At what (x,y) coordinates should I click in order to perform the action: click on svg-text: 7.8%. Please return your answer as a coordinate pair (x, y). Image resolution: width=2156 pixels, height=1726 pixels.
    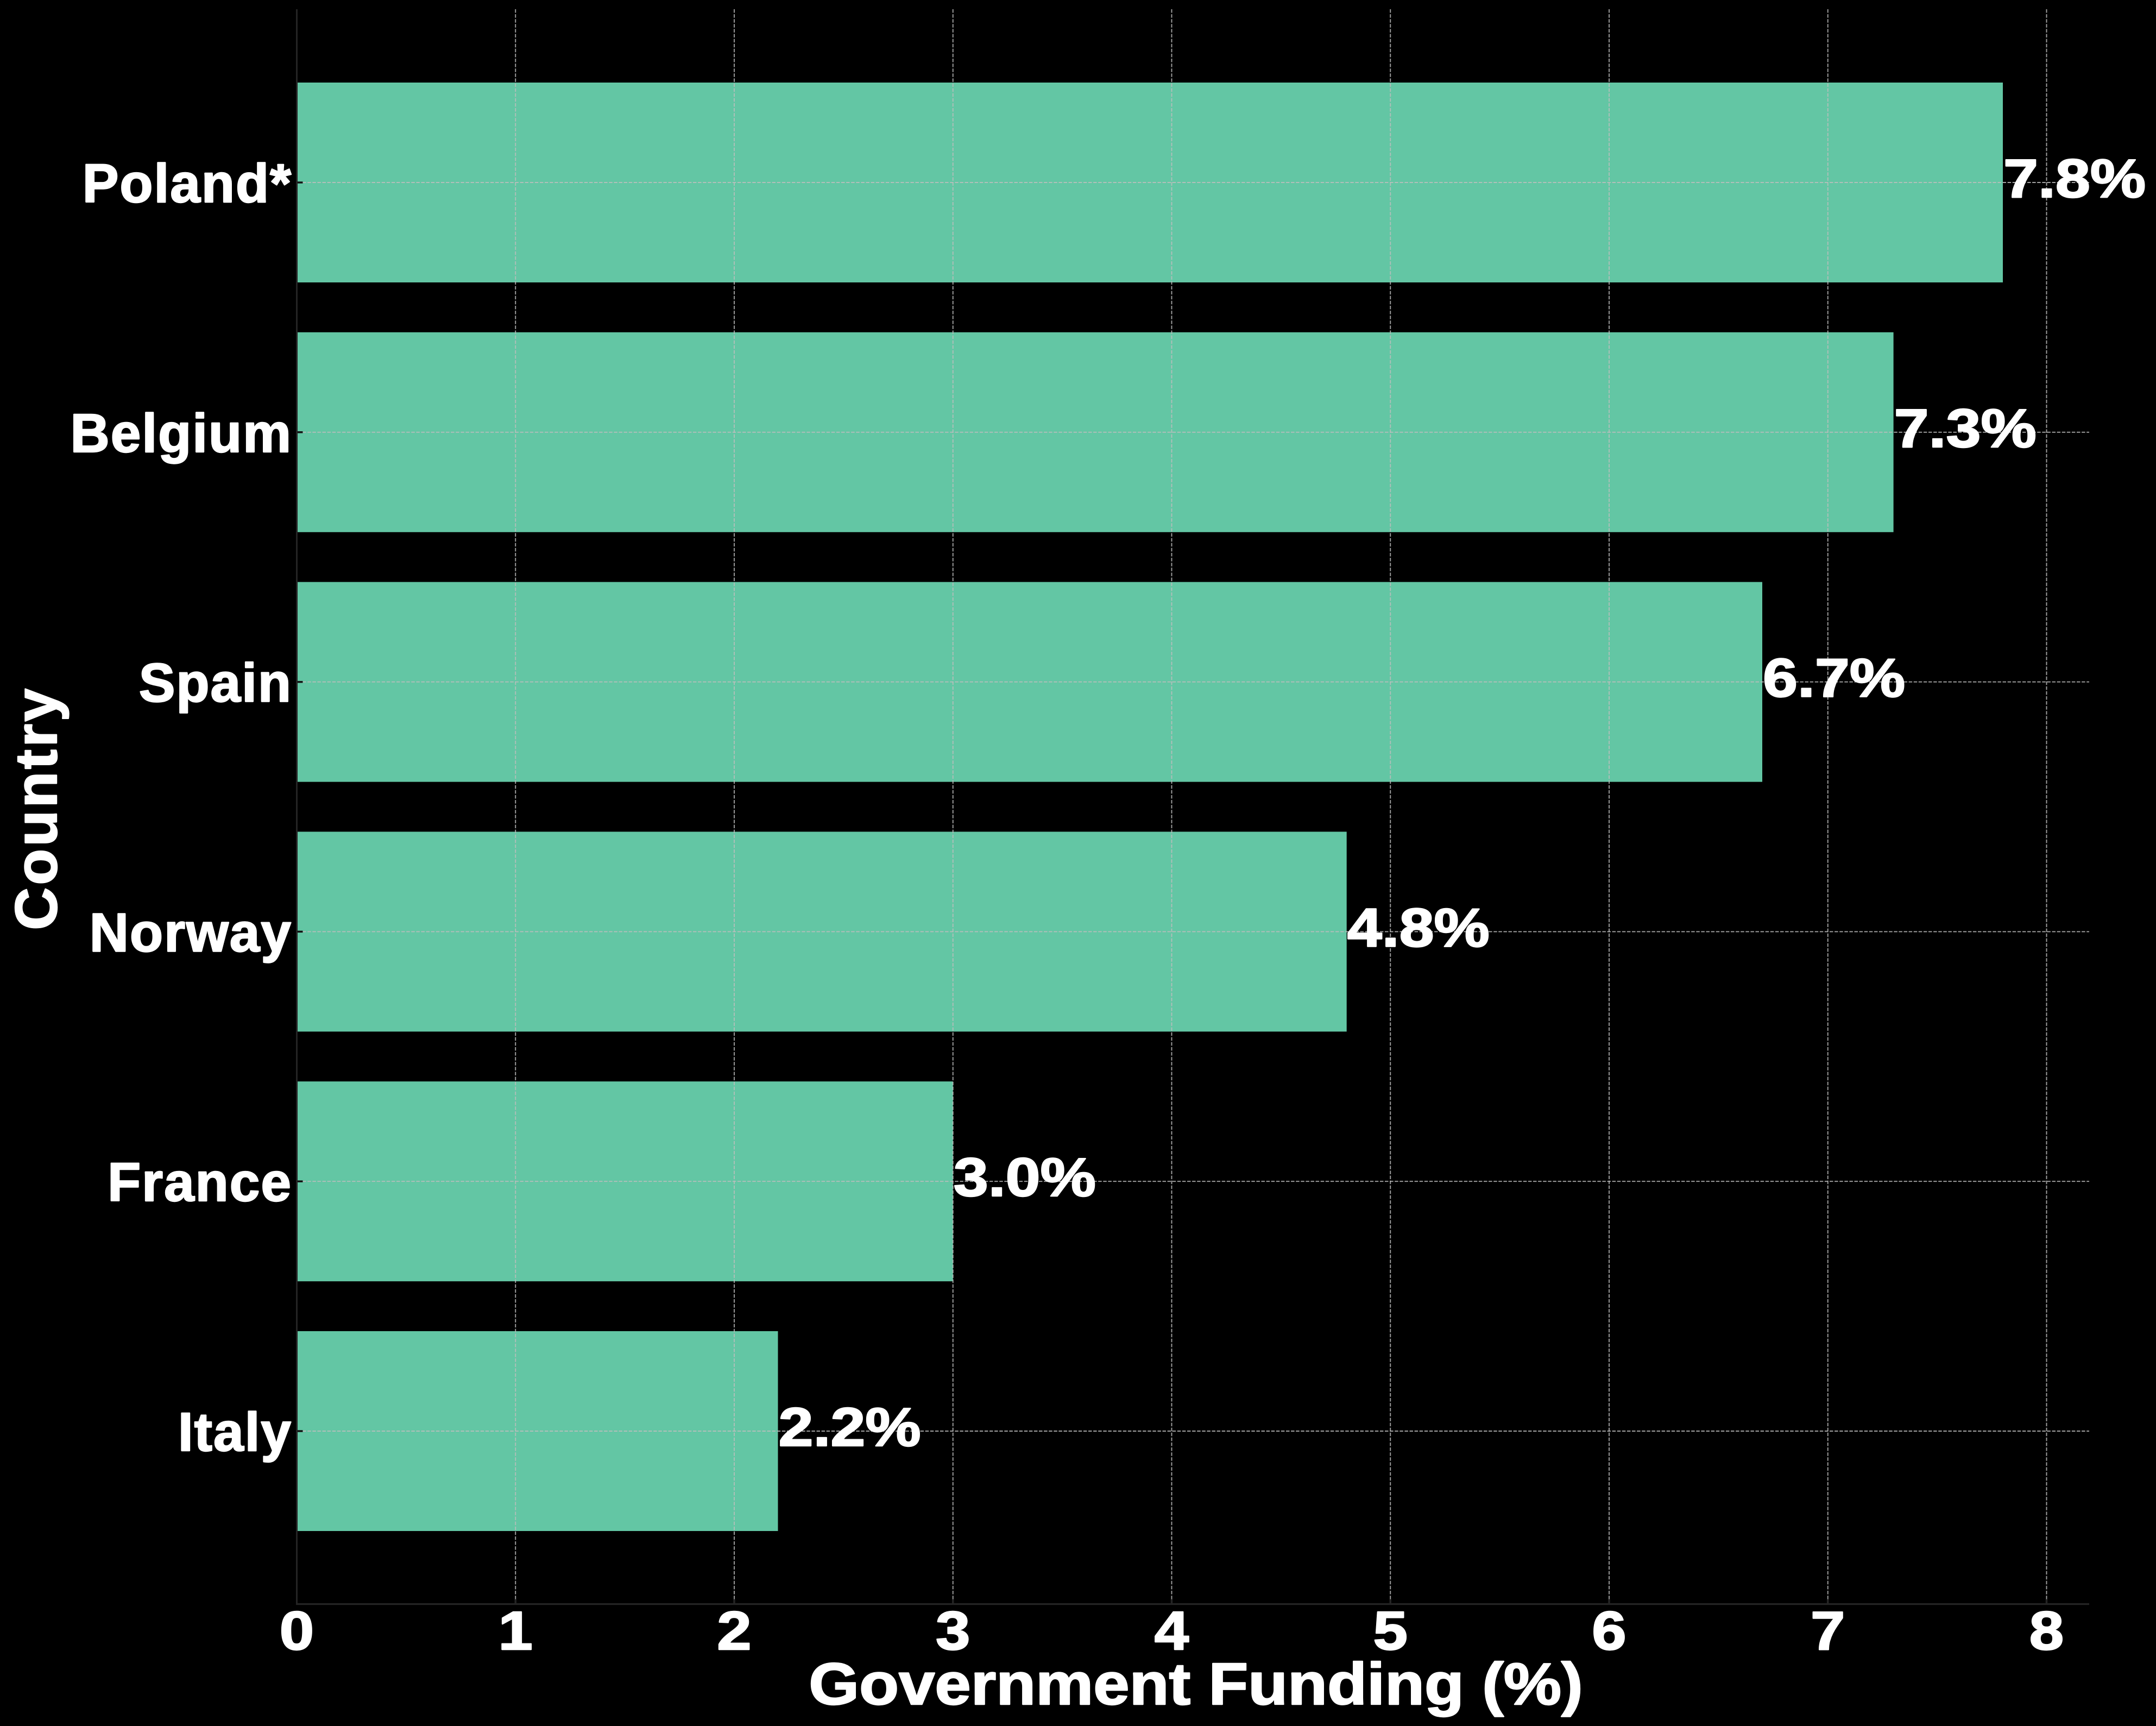
    Looking at the image, I should click on (2074, 178).